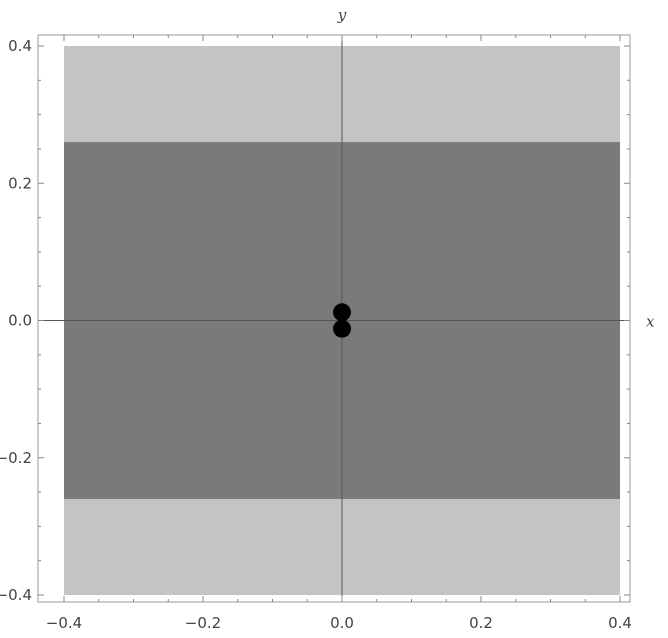 Image resolution: width=668 pixels, height=638 pixels. What do you see at coordinates (16, 458) in the screenshot?
I see `y-tick-label: −0.2` at bounding box center [16, 458].